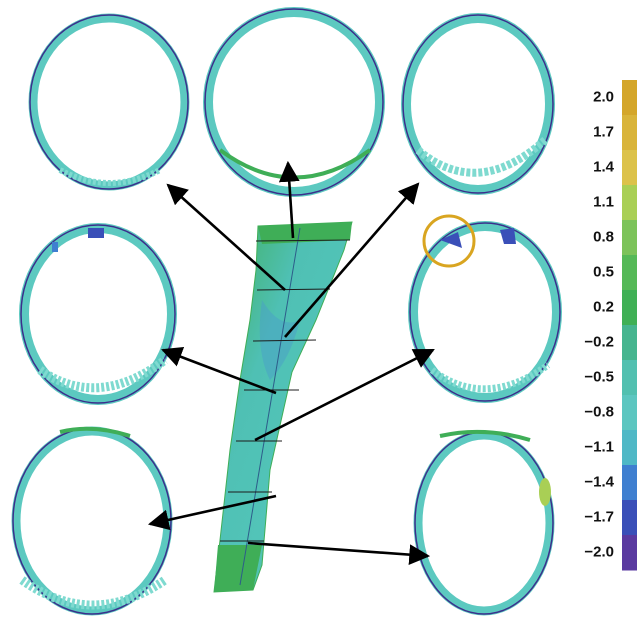 The width and height of the screenshot is (640, 621). Describe the element at coordinates (603, 202) in the screenshot. I see `color-scale-label: 1.1` at that location.